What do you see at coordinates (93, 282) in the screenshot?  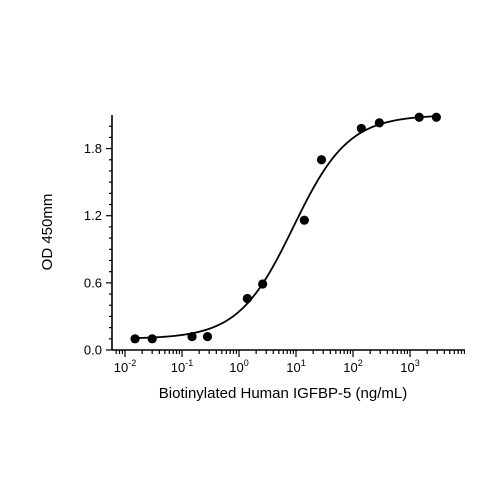 I see `y-tick-label: 0.6` at bounding box center [93, 282].